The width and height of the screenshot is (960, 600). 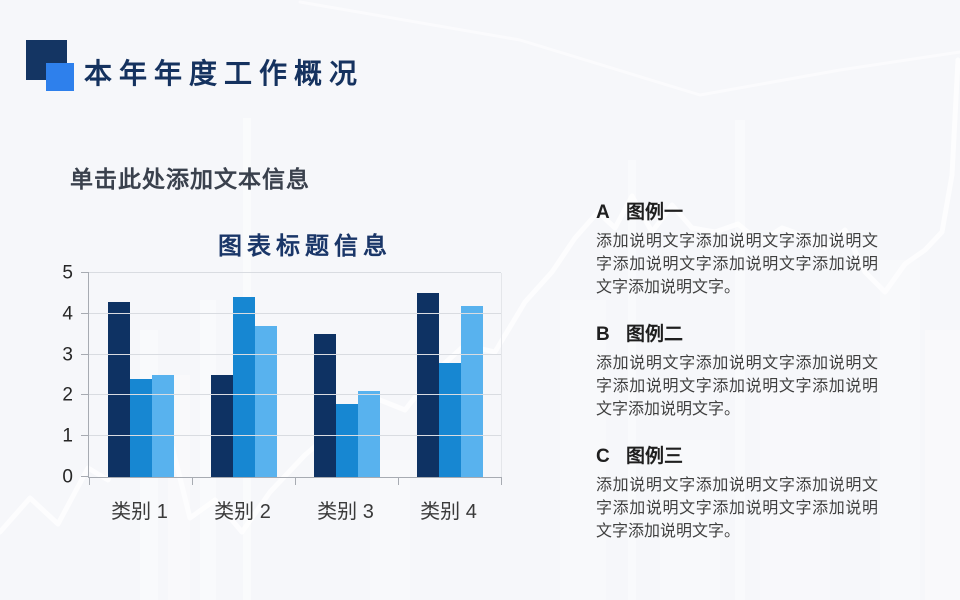 What do you see at coordinates (67, 436) in the screenshot?
I see `y-axis-tick-label: 1` at bounding box center [67, 436].